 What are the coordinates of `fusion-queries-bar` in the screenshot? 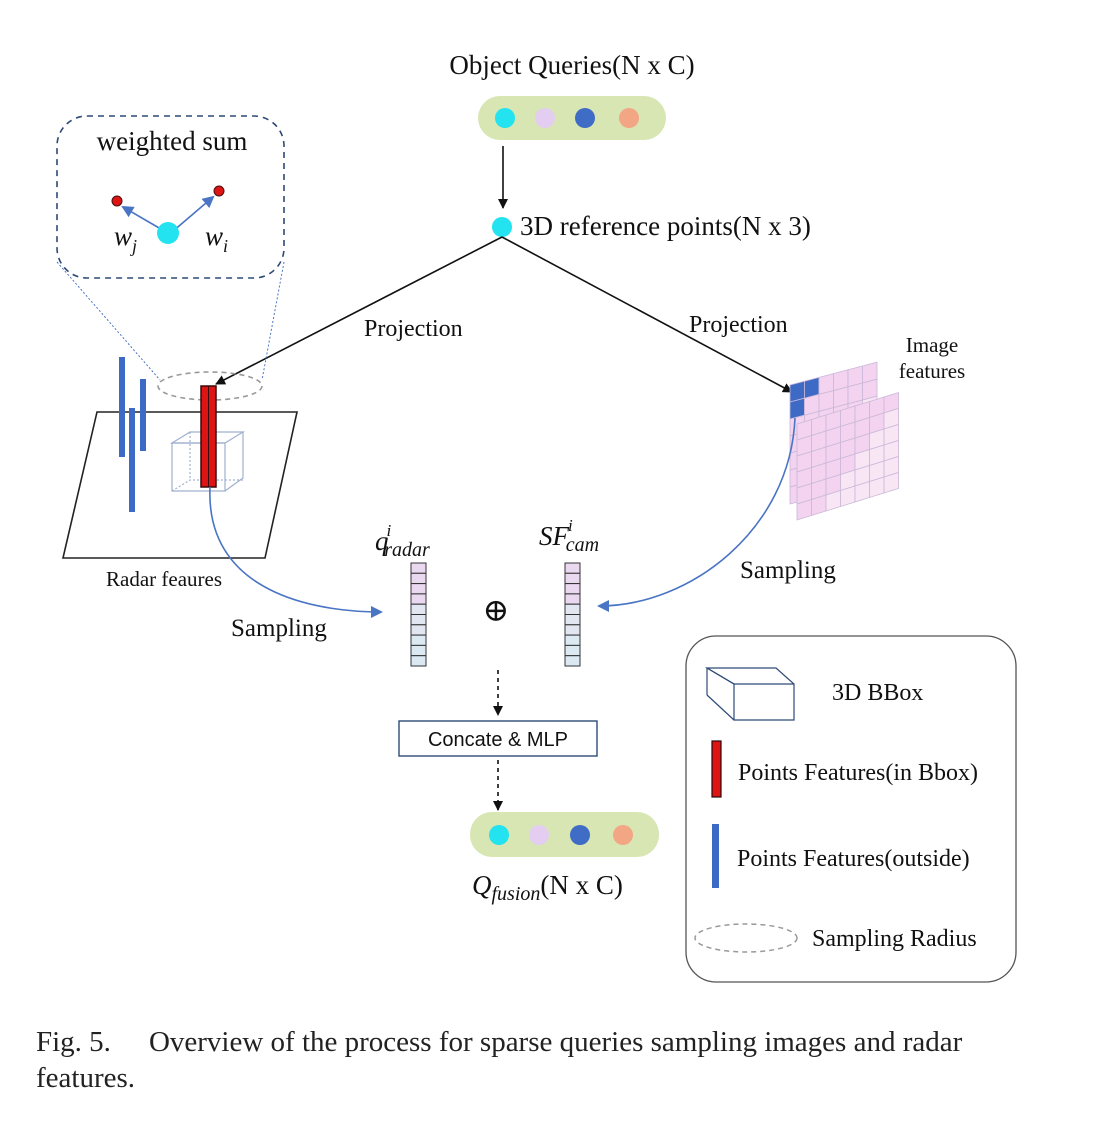 It's located at (564, 834).